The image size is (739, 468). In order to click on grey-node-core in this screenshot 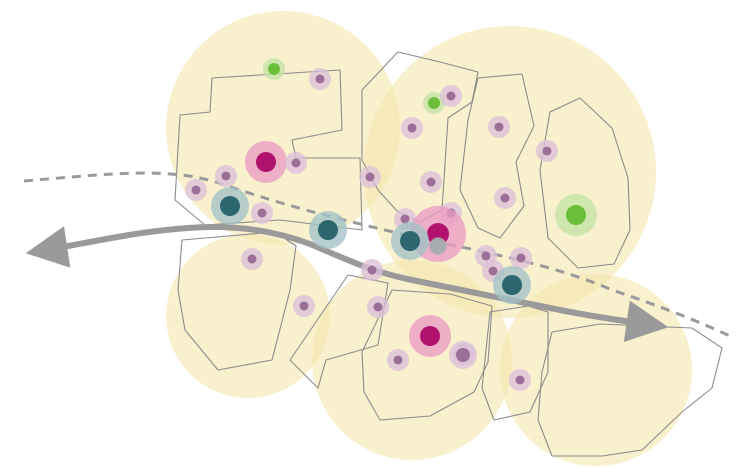, I will do `click(438, 246)`.